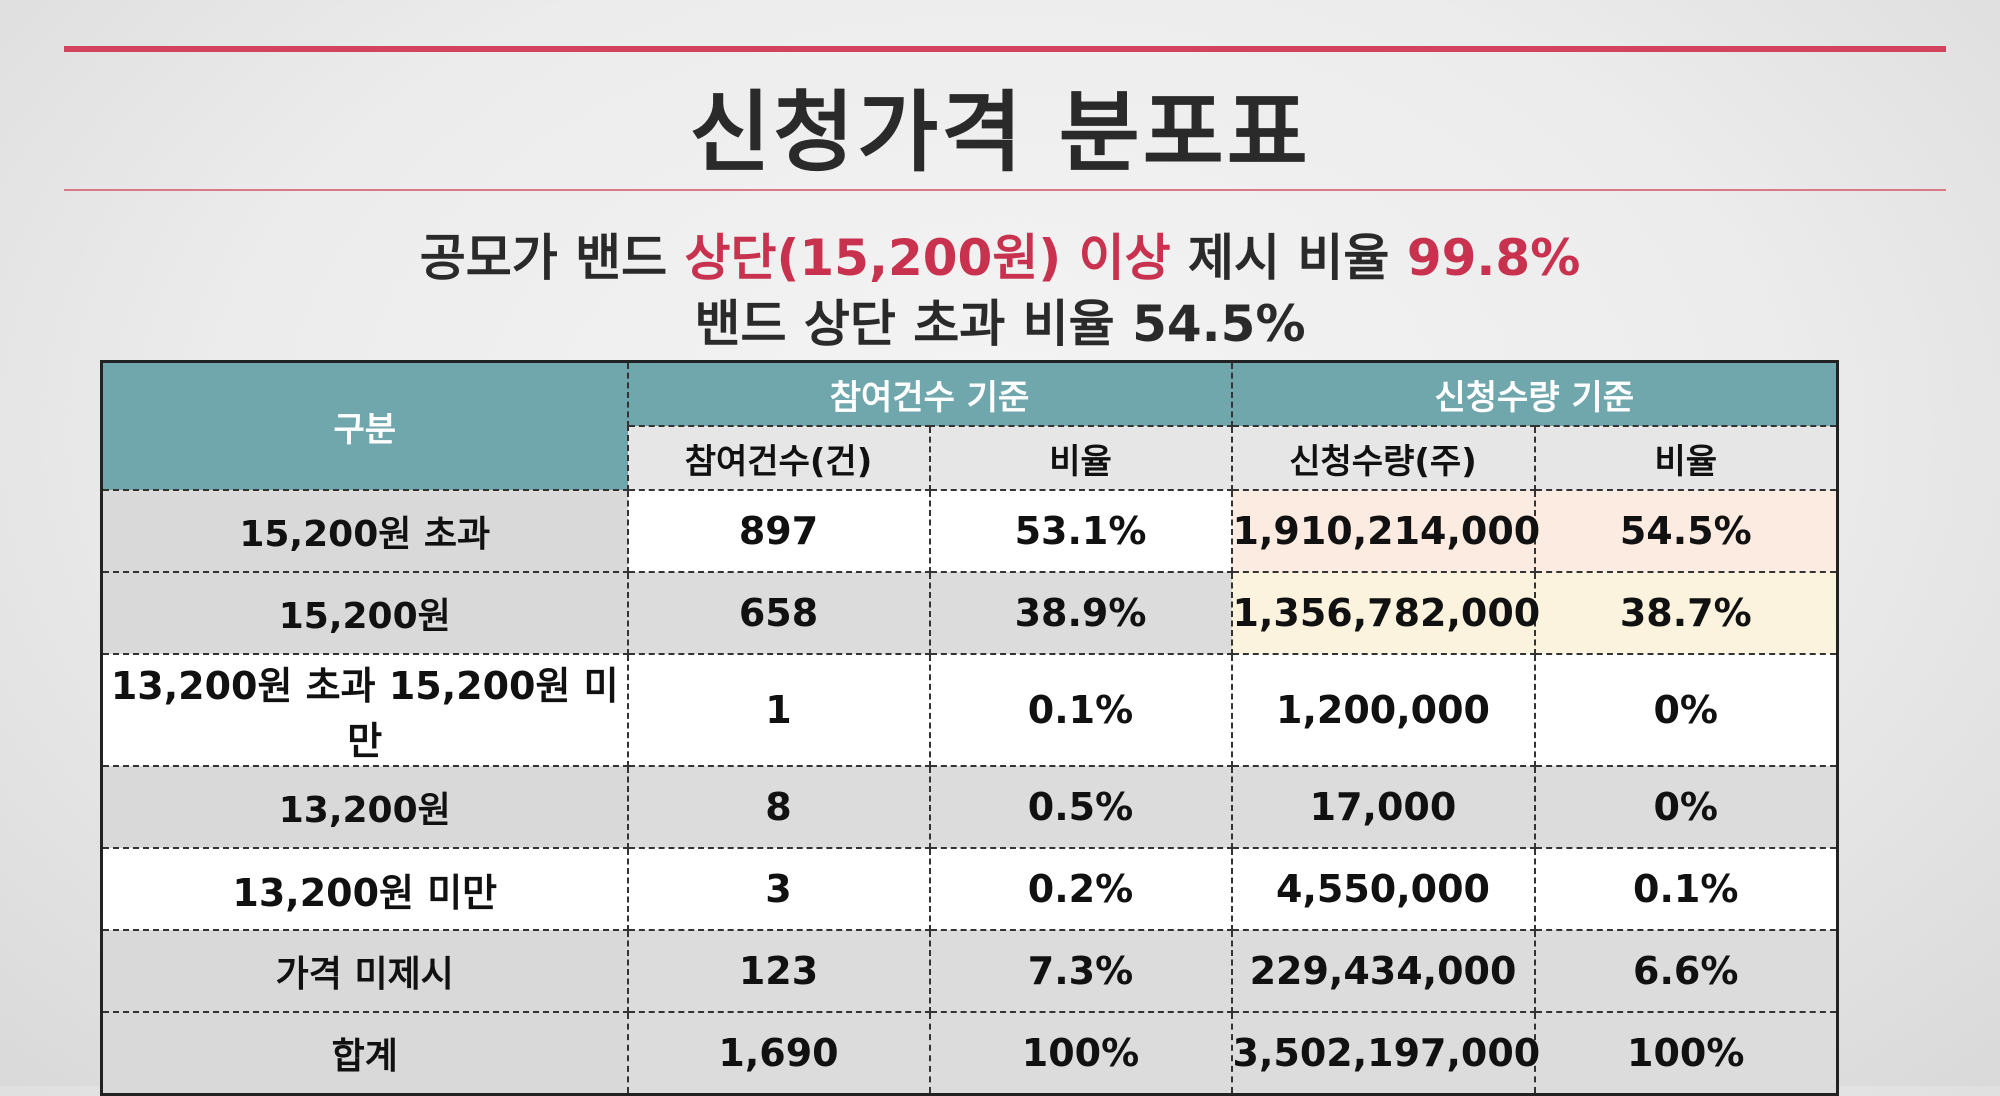  I want to click on table-row: 13,200원 8 0.5% 17,000 0%, so click(969, 807).